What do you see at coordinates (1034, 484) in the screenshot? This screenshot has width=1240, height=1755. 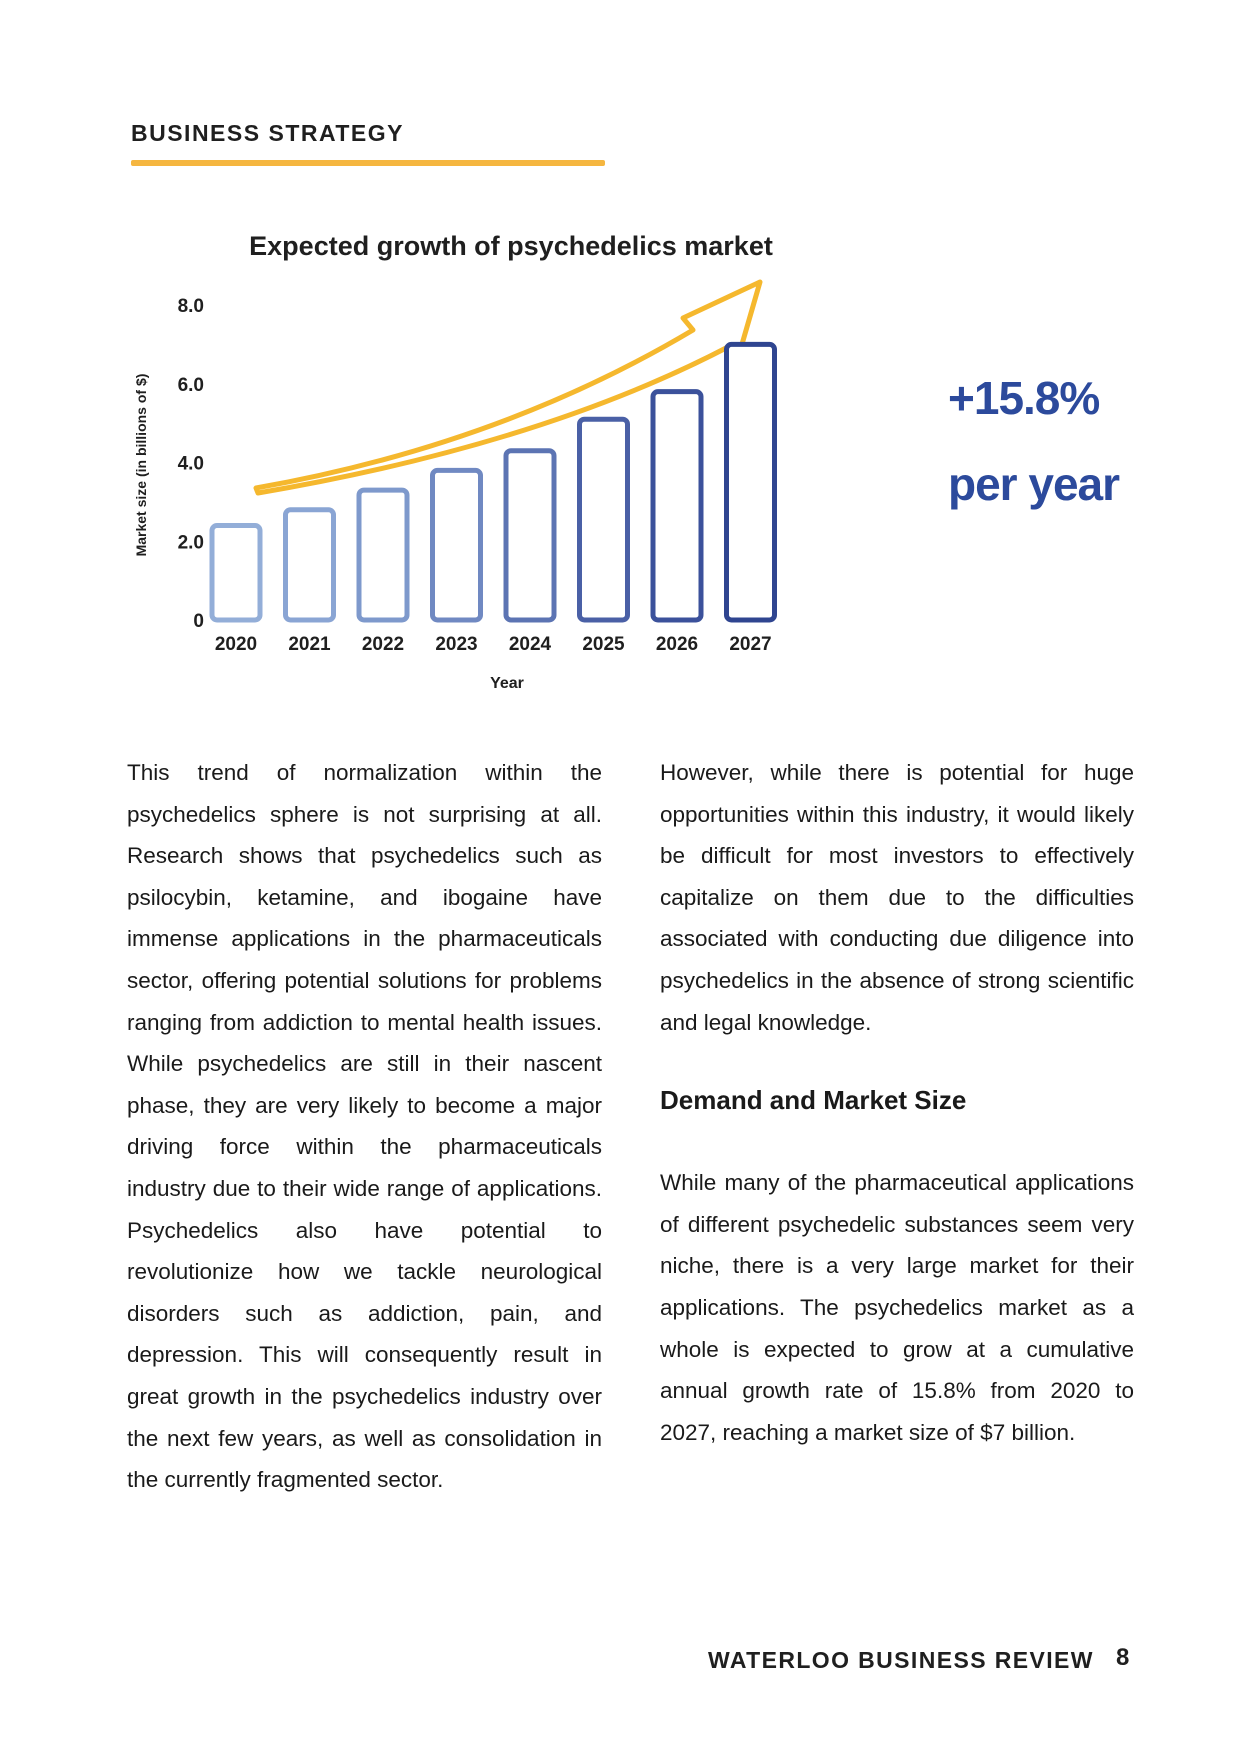 I see `growth-period: per year` at bounding box center [1034, 484].